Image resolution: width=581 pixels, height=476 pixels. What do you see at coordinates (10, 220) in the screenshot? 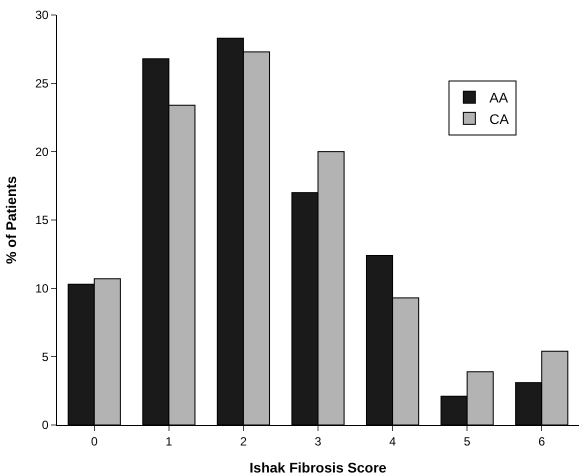
I see `y-axis-title: % of Patients` at bounding box center [10, 220].